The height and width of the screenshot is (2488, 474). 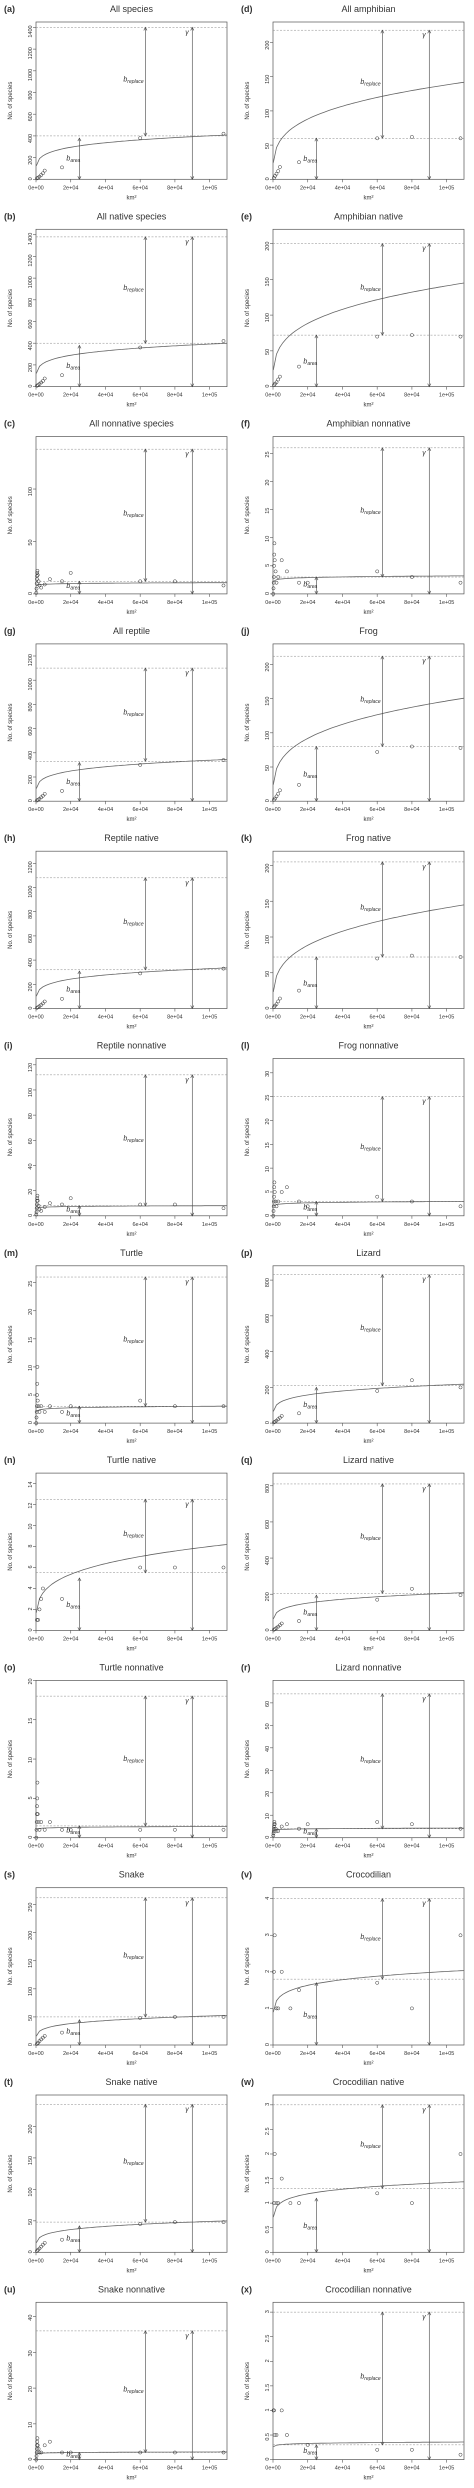 I want to click on gamma-label: γ, so click(x=424, y=2317).